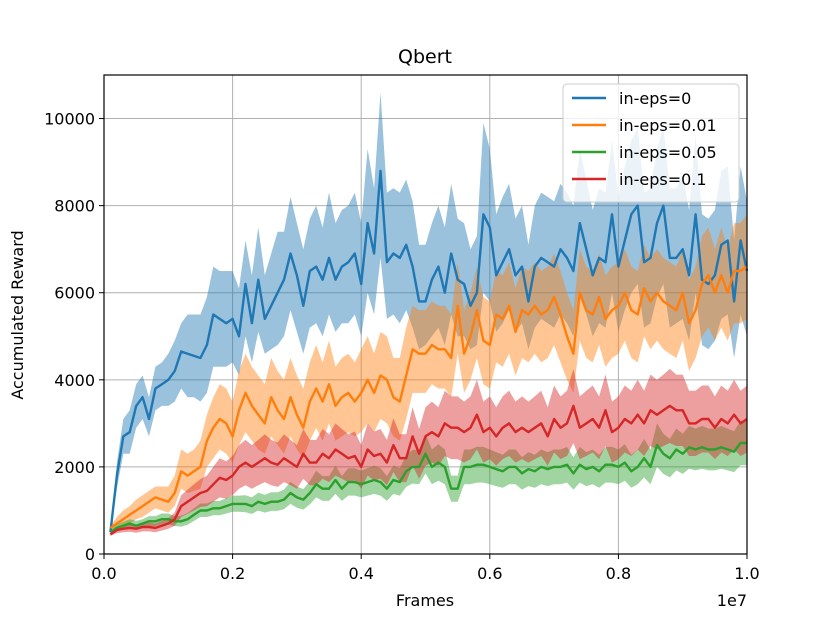  I want to click on x-tick-label: 0.0, so click(103, 573).